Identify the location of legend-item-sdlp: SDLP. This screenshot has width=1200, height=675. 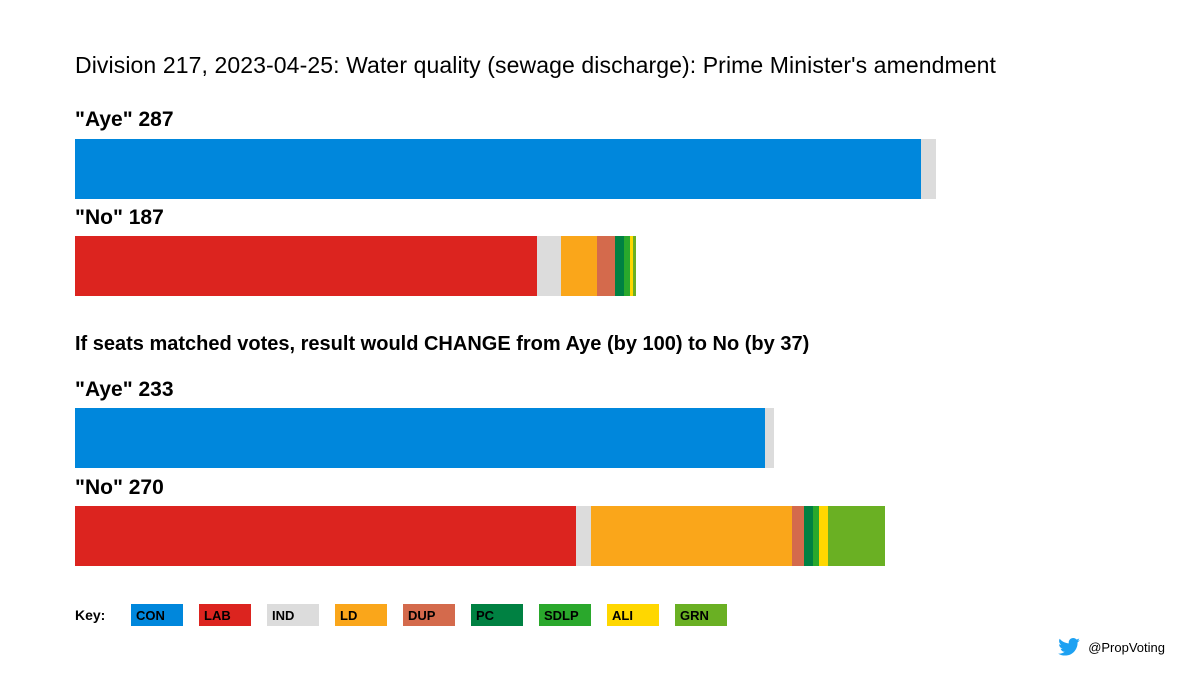
(565, 615).